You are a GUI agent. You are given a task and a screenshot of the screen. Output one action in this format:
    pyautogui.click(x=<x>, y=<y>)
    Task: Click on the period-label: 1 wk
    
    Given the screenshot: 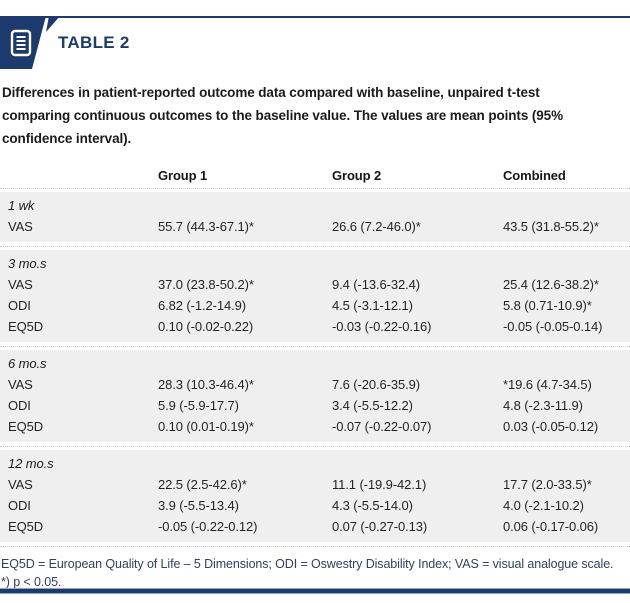 What is the action you would take?
    pyautogui.click(x=21, y=205)
    